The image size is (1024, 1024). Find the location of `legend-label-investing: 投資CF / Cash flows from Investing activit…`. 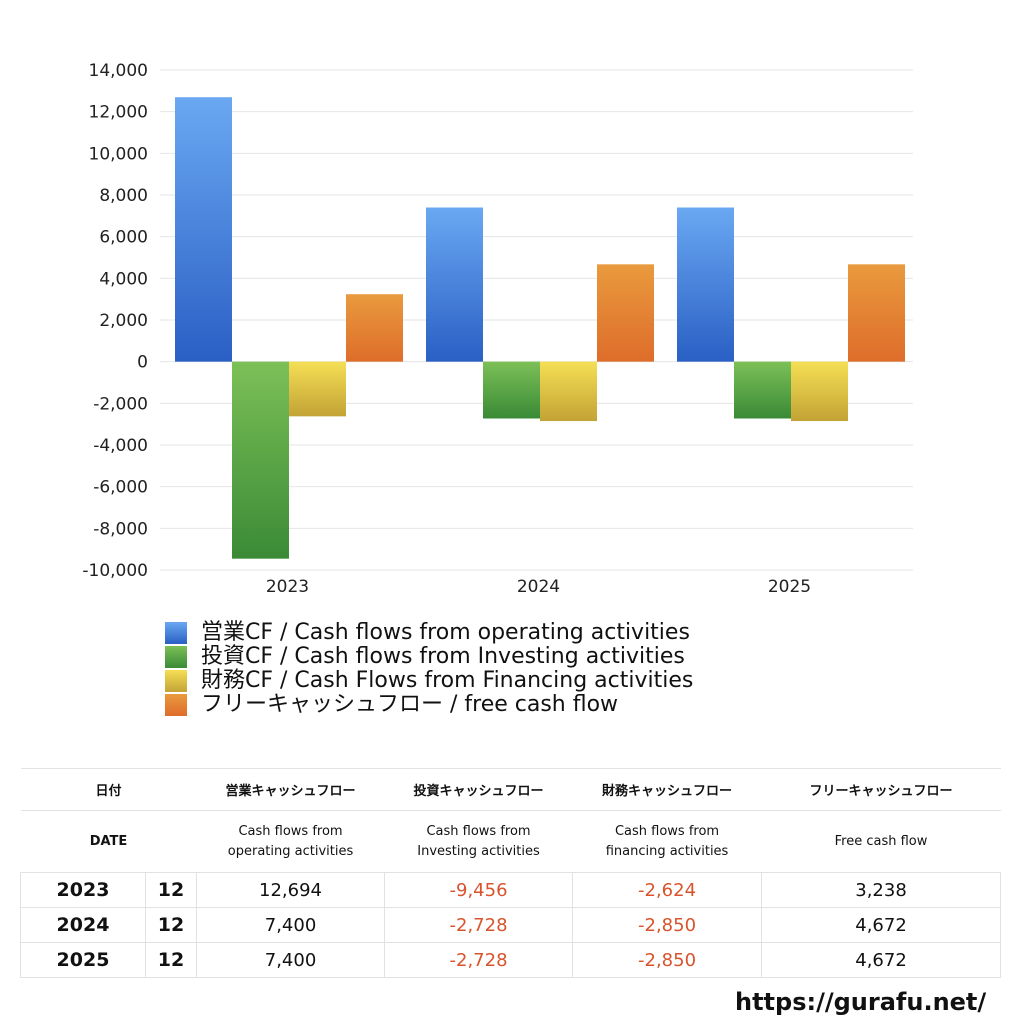

legend-label-investing: 投資CF / Cash flows from Investing activit… is located at coordinates (443, 656).